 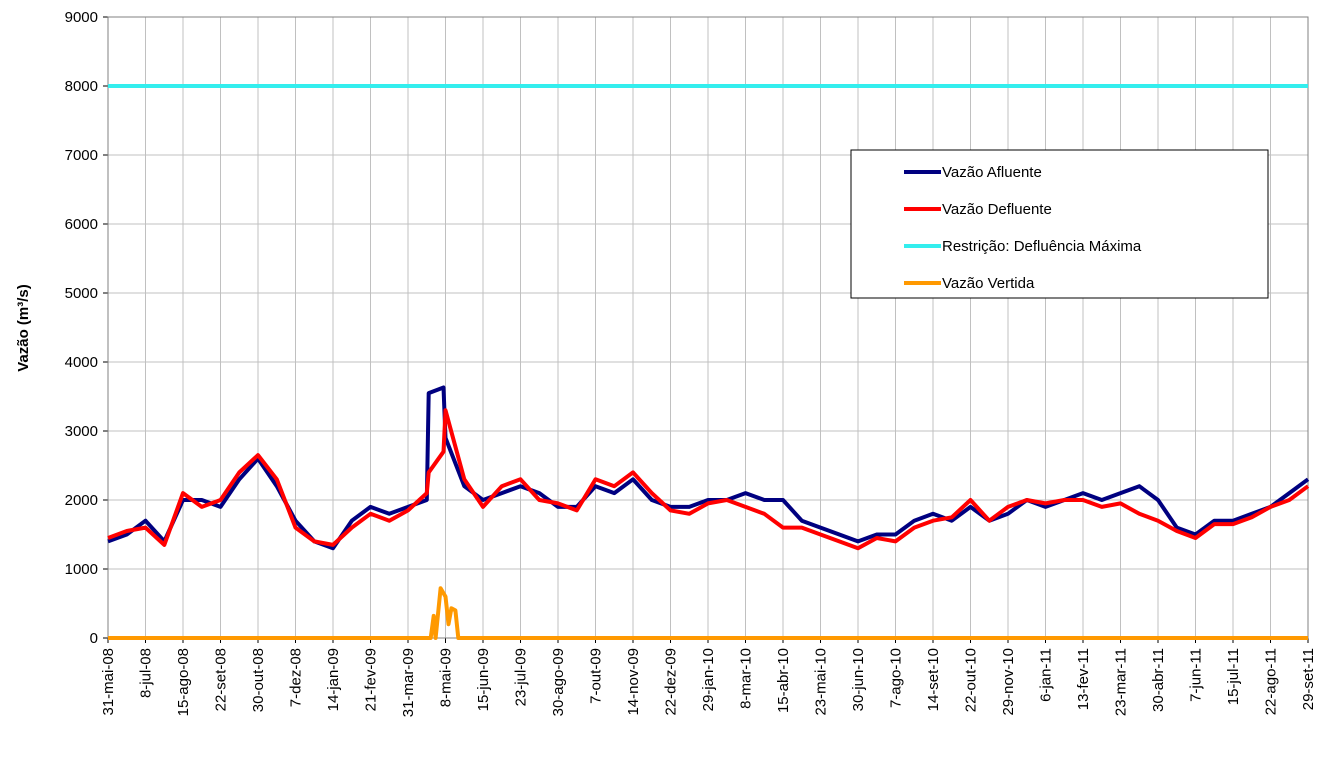 What do you see at coordinates (971, 680) in the screenshot?
I see `x-tick-label: 22-out-10` at bounding box center [971, 680].